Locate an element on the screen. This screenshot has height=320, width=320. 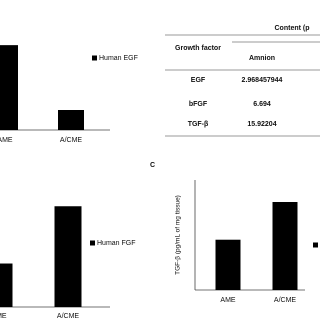
table-header: Amnion is located at coordinates (262, 58).